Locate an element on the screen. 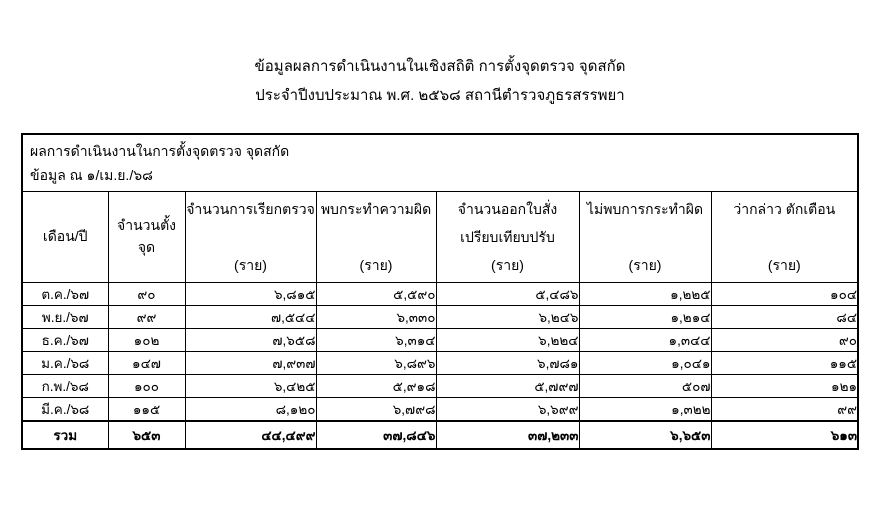  value-cell: ๑๐๒ is located at coordinates (146, 339).